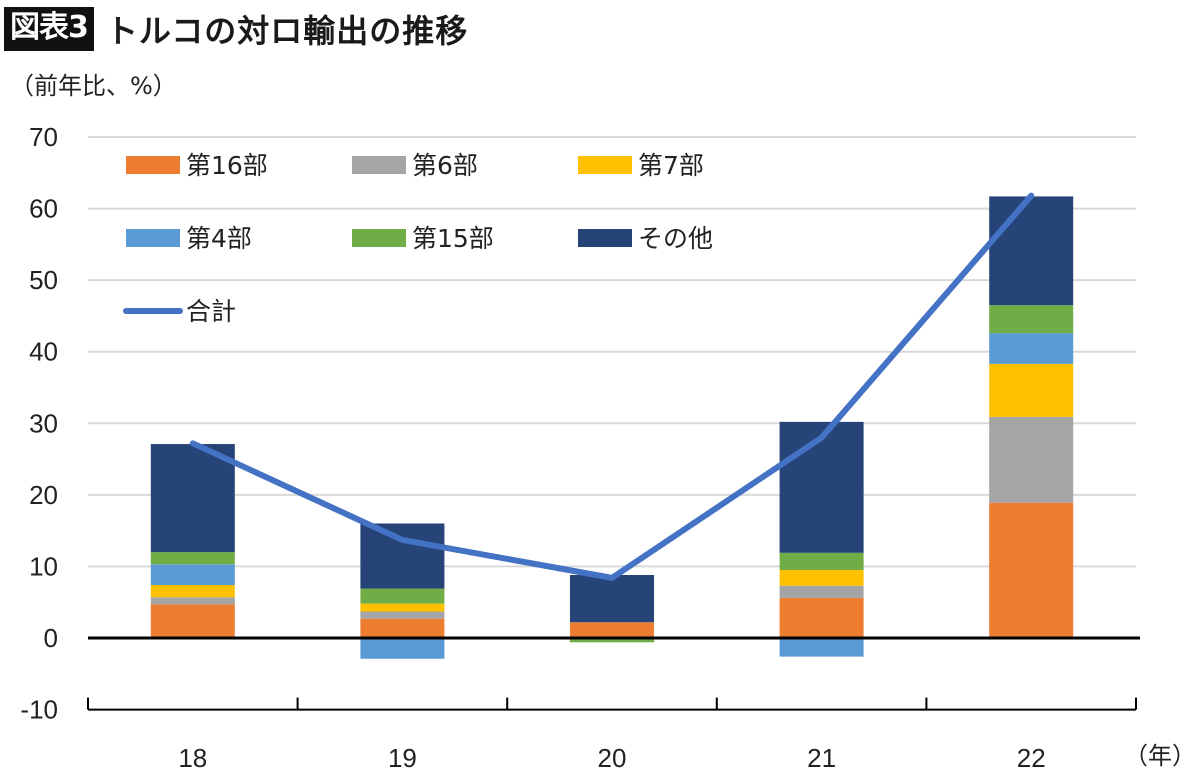 The height and width of the screenshot is (776, 1200). I want to click on x-axis-ticks: 18 19 20 21 22 （年）, so click(687, 757).